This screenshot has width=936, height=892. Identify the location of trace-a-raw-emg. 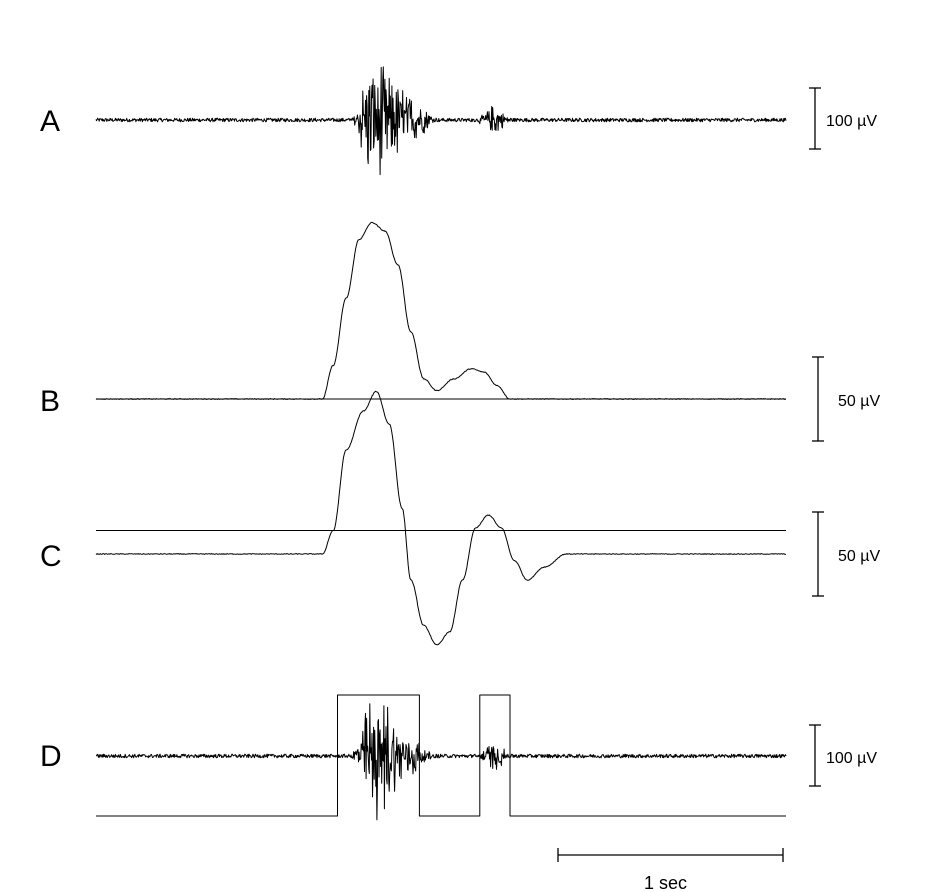
(441, 121).